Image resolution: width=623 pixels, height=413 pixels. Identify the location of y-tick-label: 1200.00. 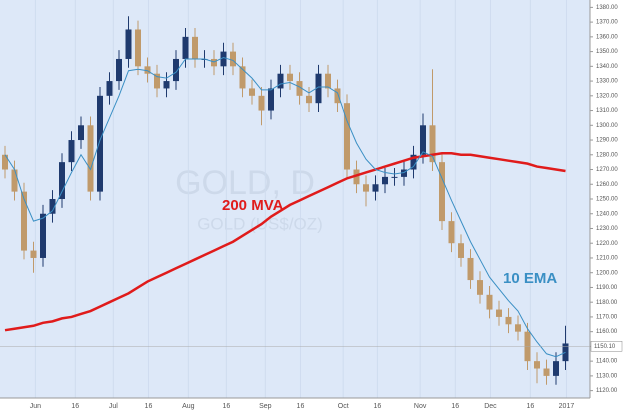
(607, 273).